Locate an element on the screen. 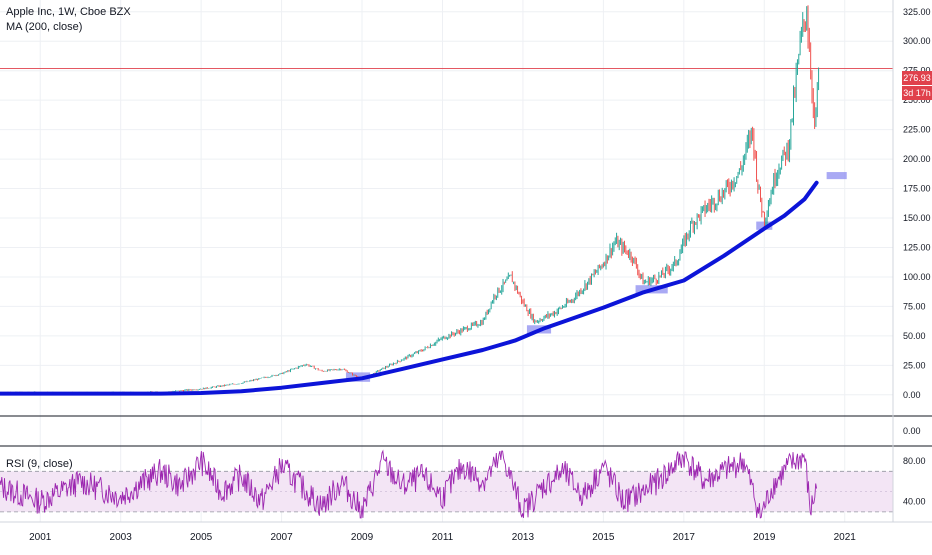 This screenshot has width=932, height=555. price-tick-150.00: 150.00 is located at coordinates (917, 218).